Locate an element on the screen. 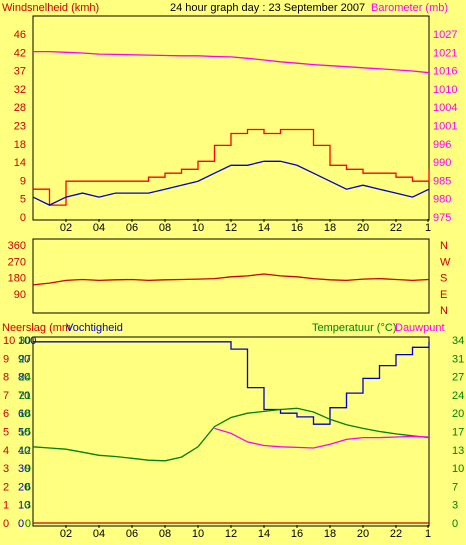 Image resolution: width=466 pixels, height=545 pixels. direction-tick-0: 360 is located at coordinates (17, 246).